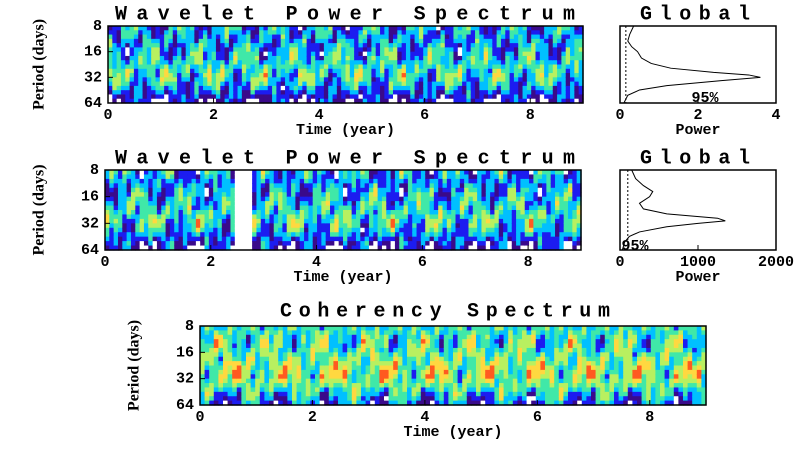  What do you see at coordinates (452, 432) in the screenshot?
I see `x-axis-label: Time (year)` at bounding box center [452, 432].